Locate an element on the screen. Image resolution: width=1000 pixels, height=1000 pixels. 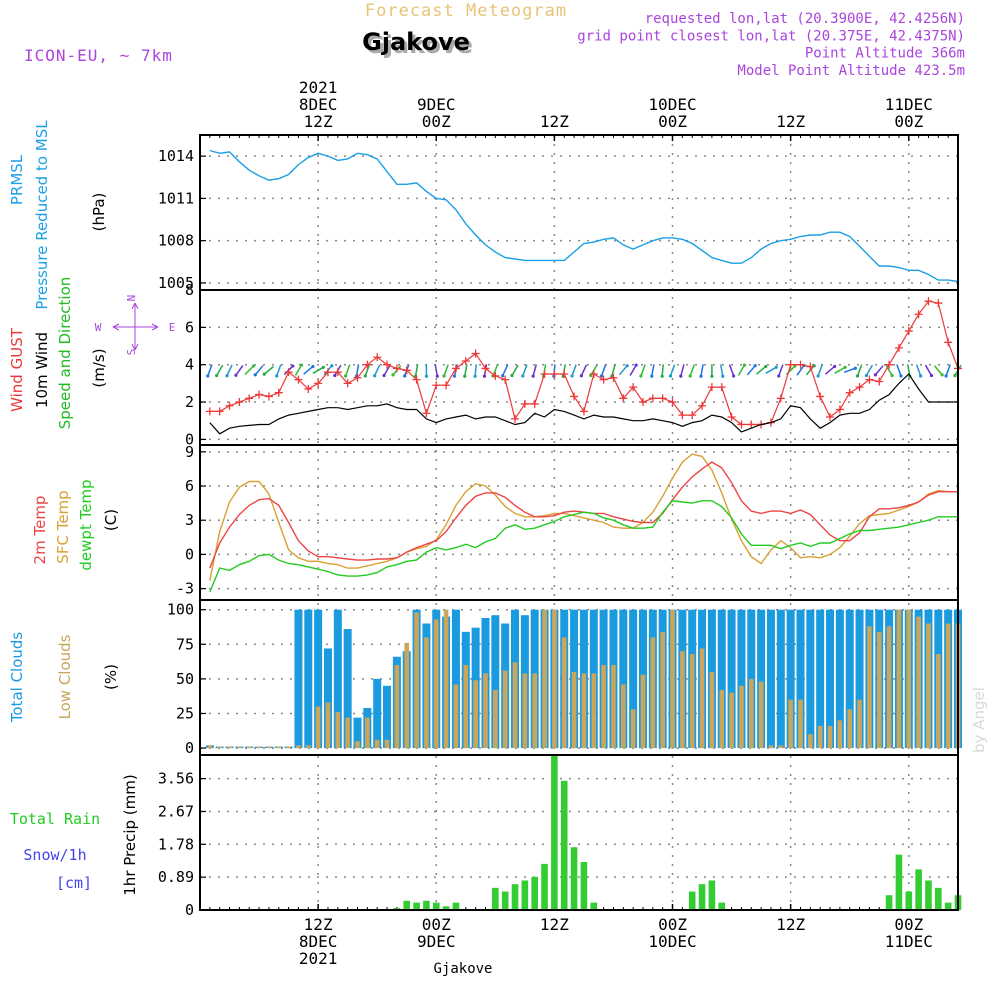
footer-location: Gjakove is located at coordinates (462, 969).